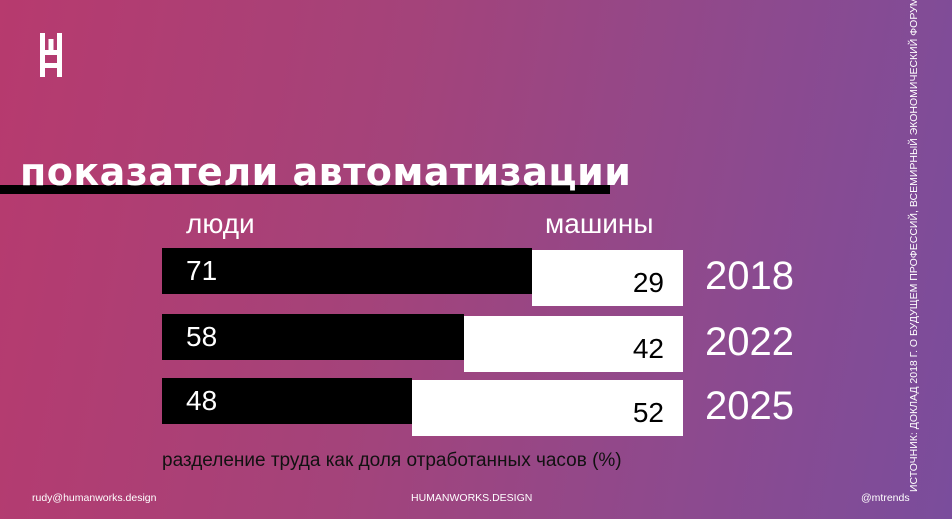  Describe the element at coordinates (347, 271) in the screenshot. I see `bar-people-2018: 71` at that location.